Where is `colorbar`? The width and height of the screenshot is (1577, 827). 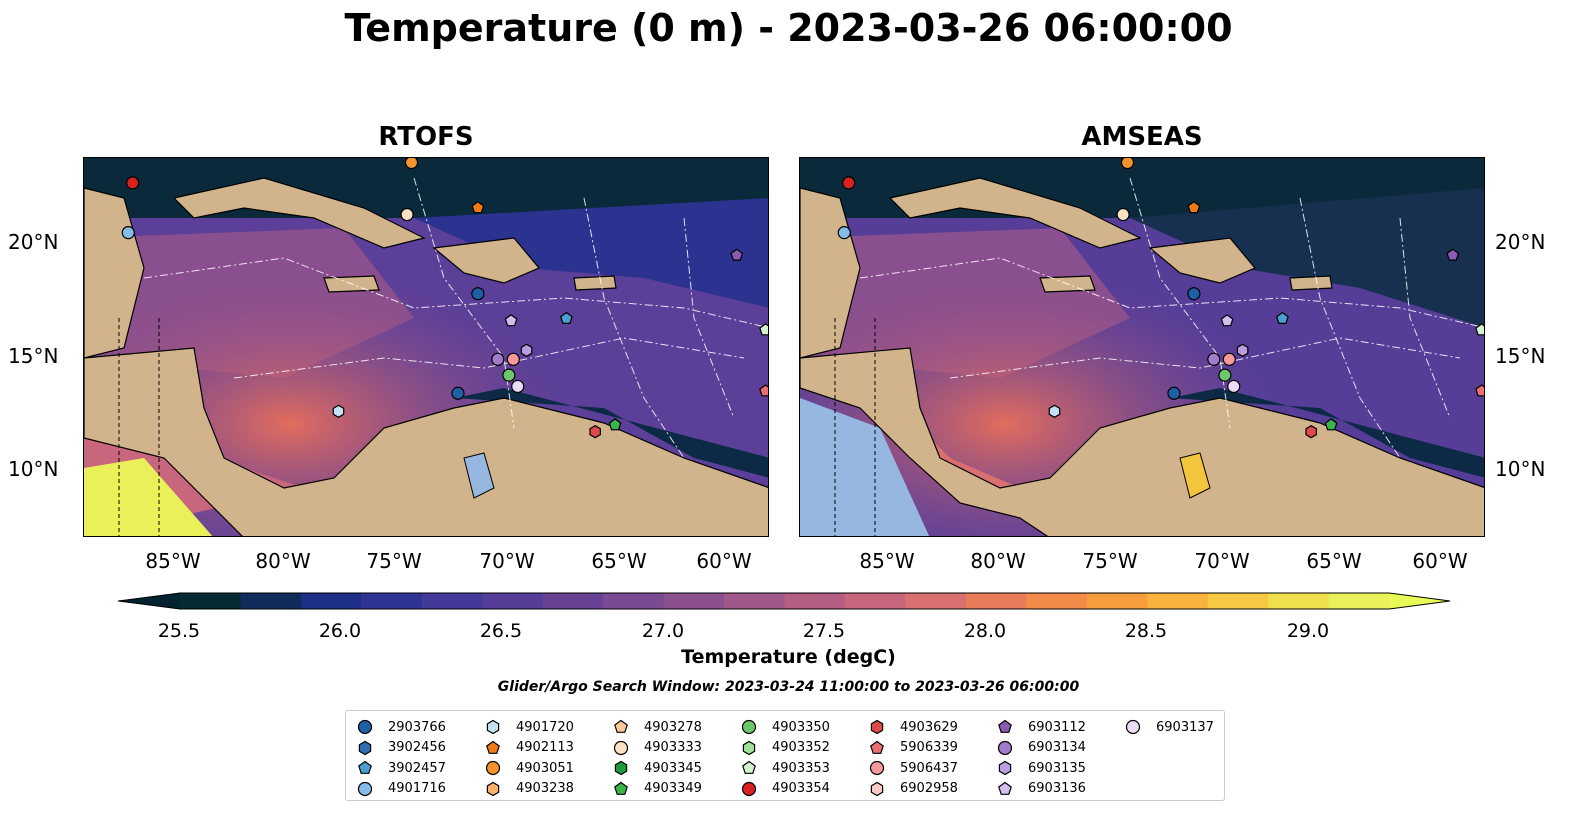
colorbar is located at coordinates (784, 601).